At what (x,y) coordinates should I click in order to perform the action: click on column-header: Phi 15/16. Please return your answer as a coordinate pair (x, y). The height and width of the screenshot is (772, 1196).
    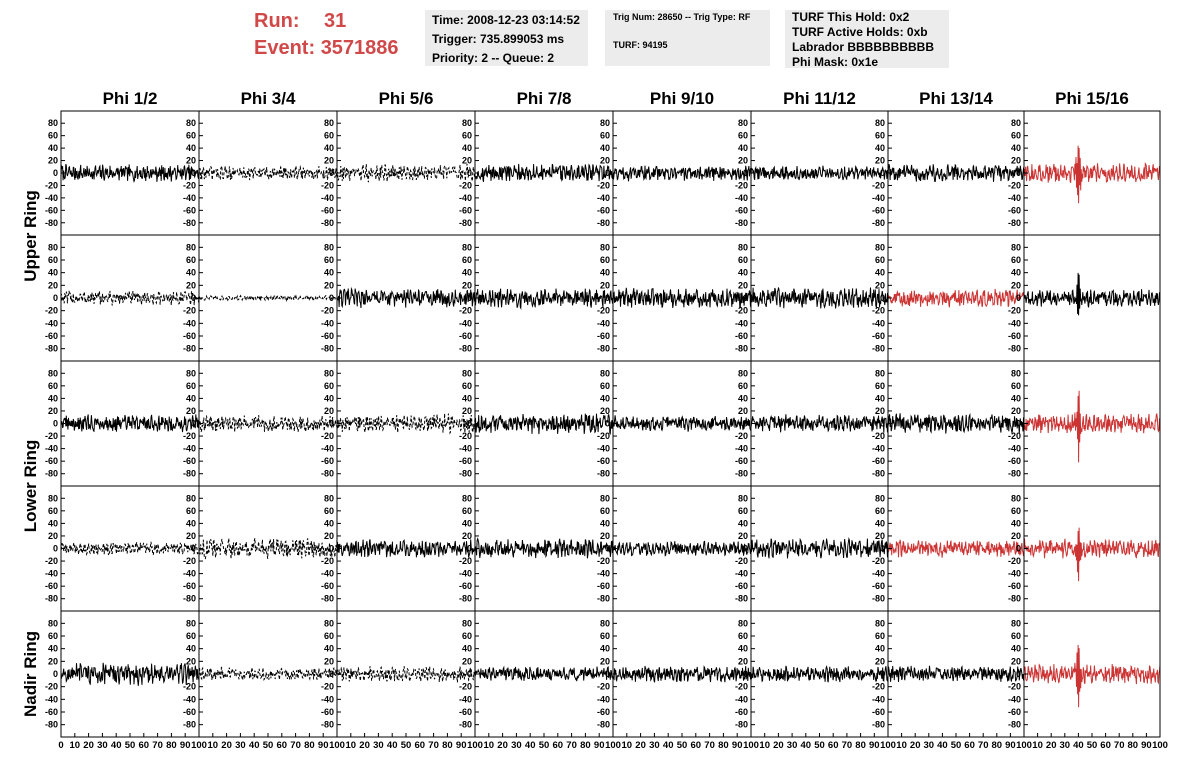
    Looking at the image, I should click on (1092, 98).